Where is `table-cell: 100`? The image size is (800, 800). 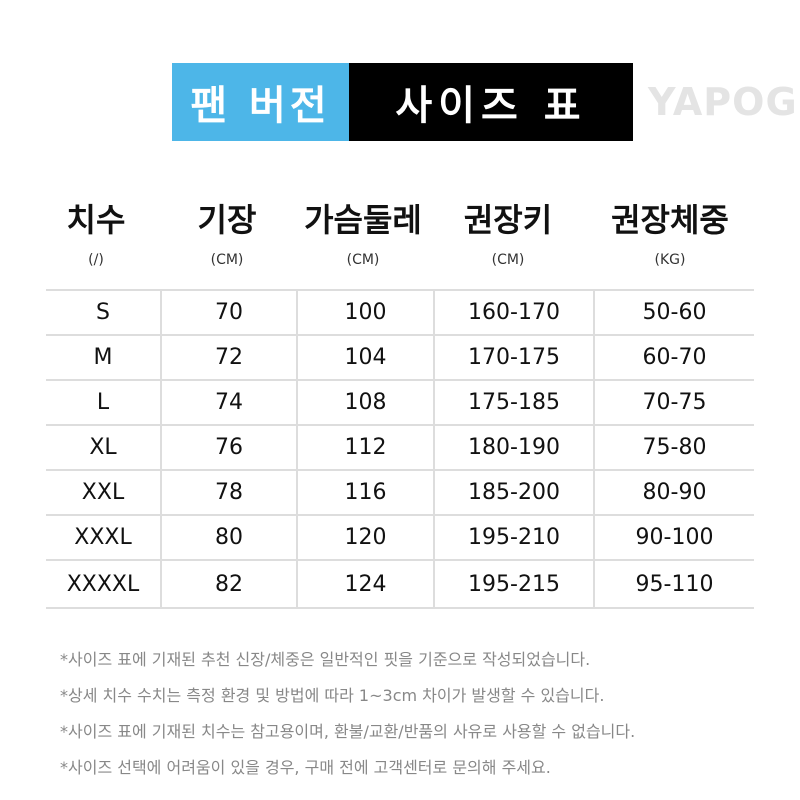
table-cell: 100 is located at coordinates (365, 312).